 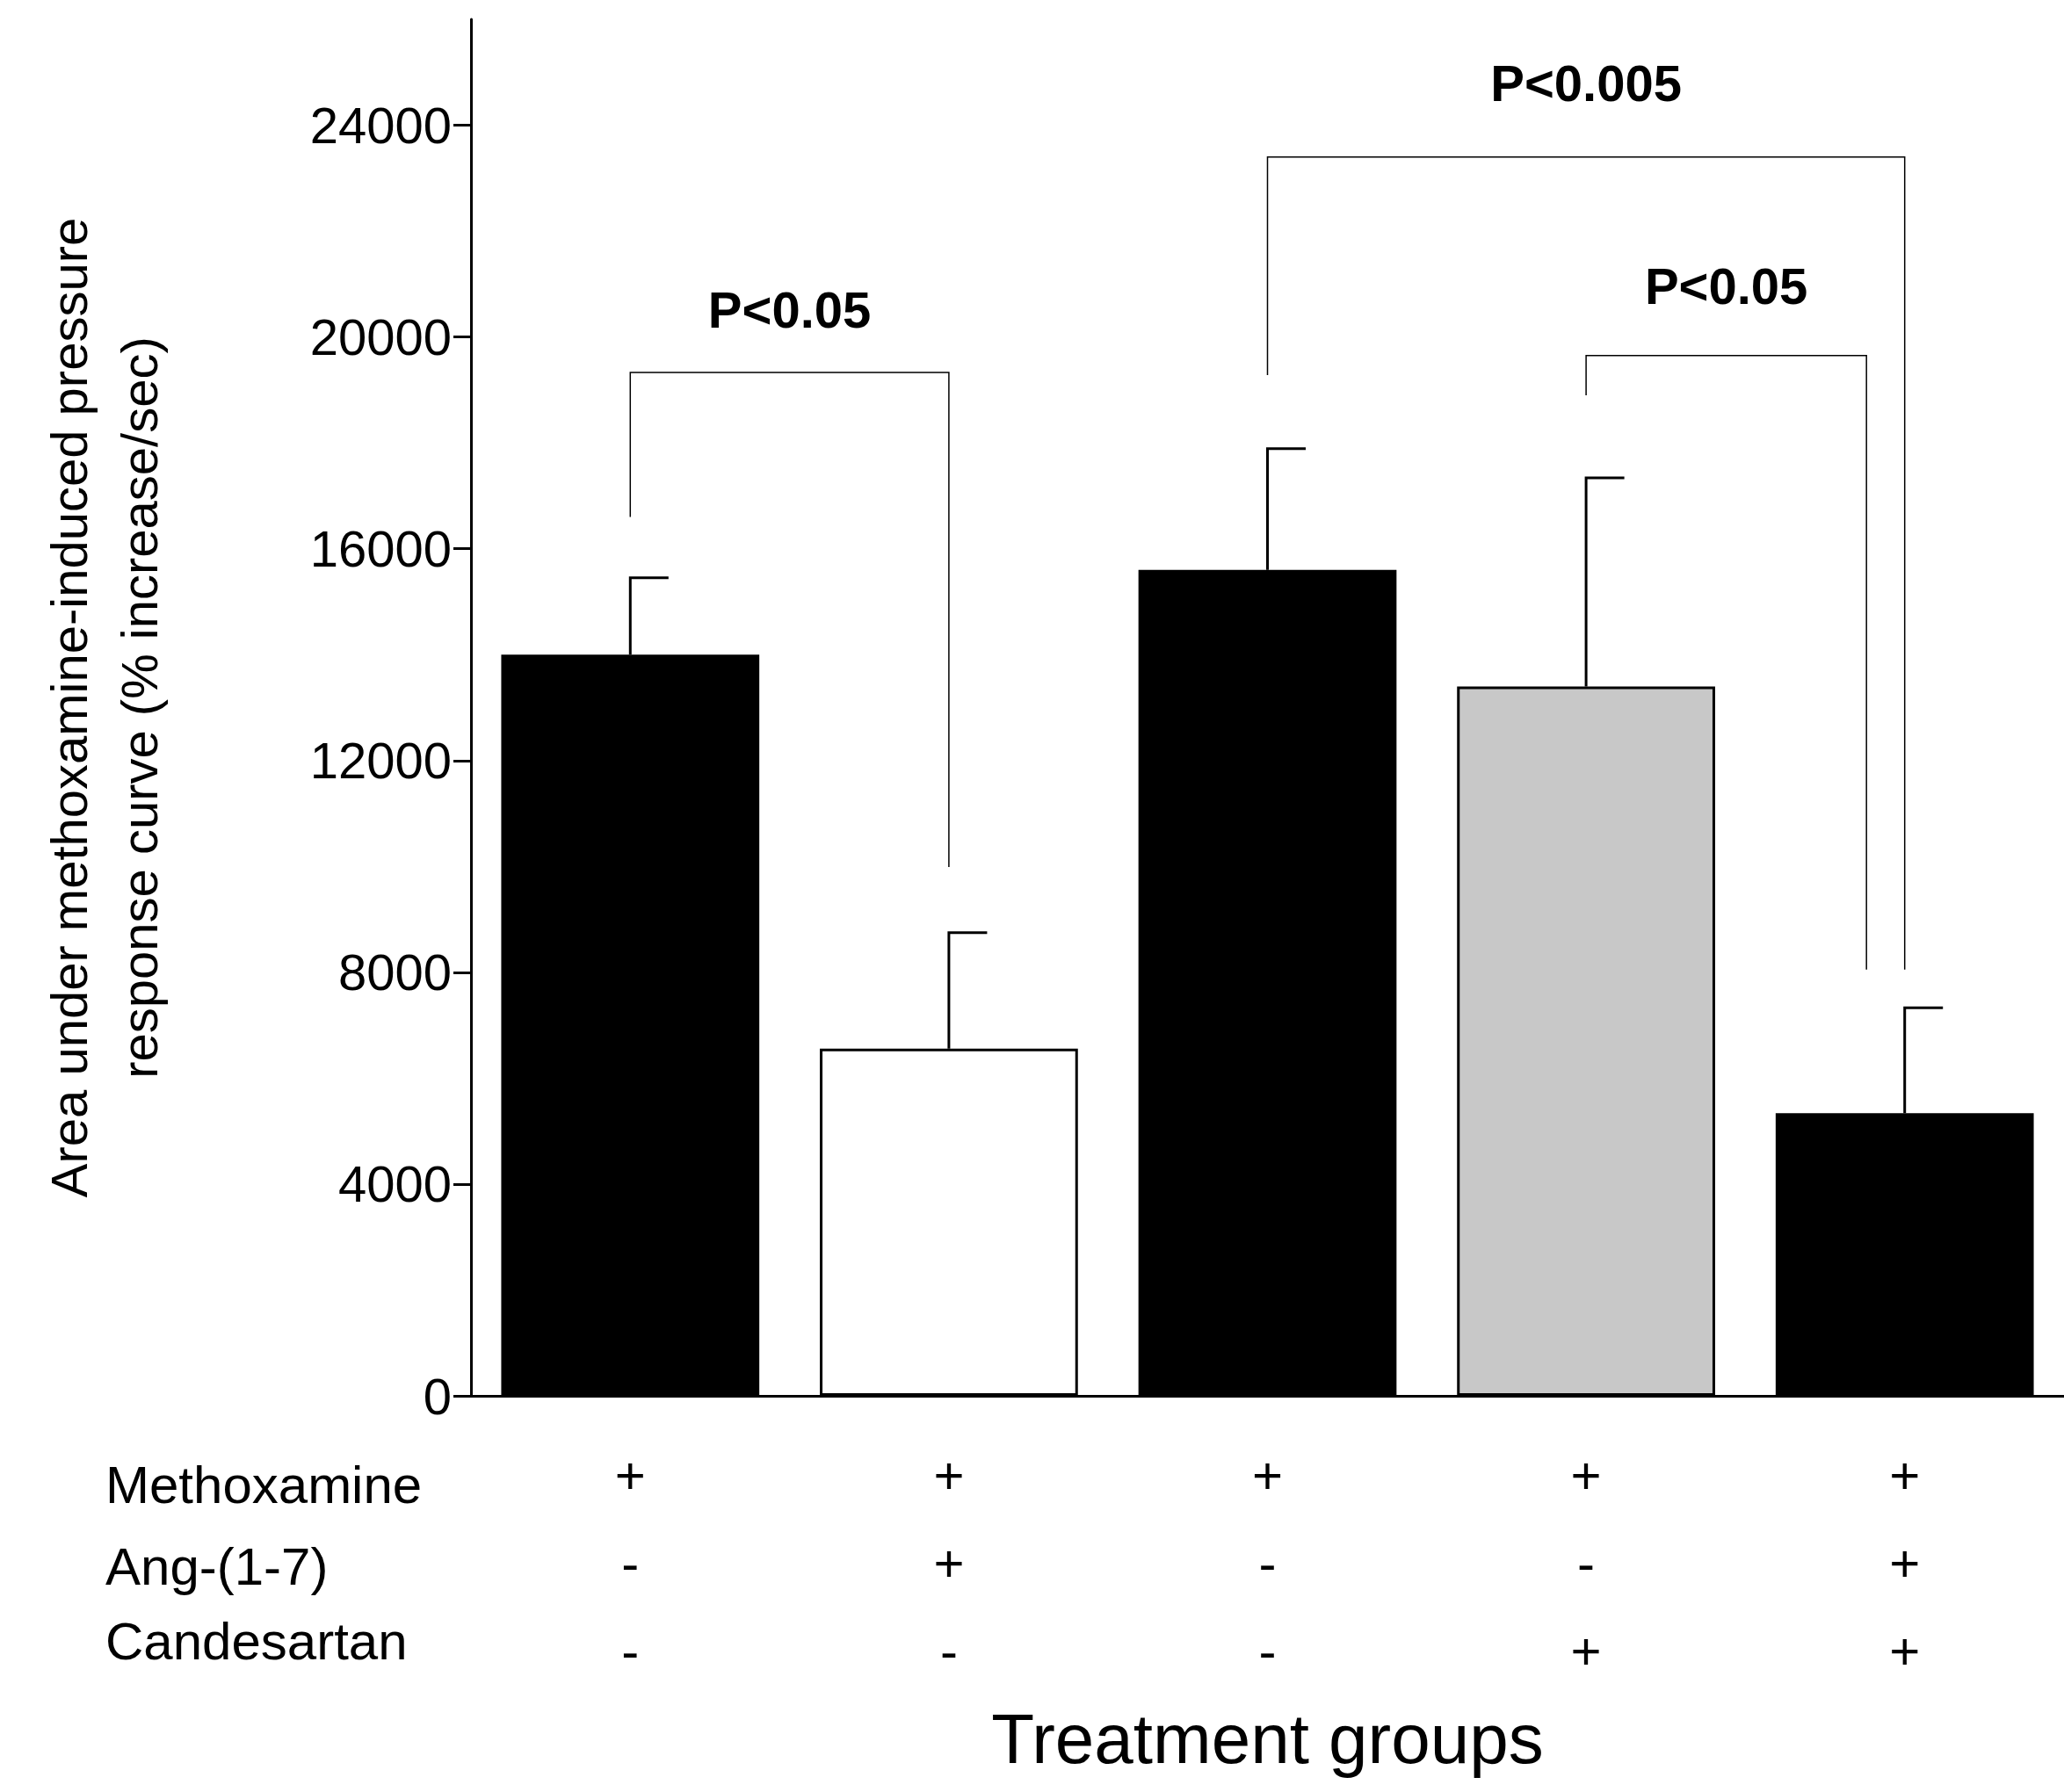 I want to click on y-tick-label: 20000, so click(x=380, y=337).